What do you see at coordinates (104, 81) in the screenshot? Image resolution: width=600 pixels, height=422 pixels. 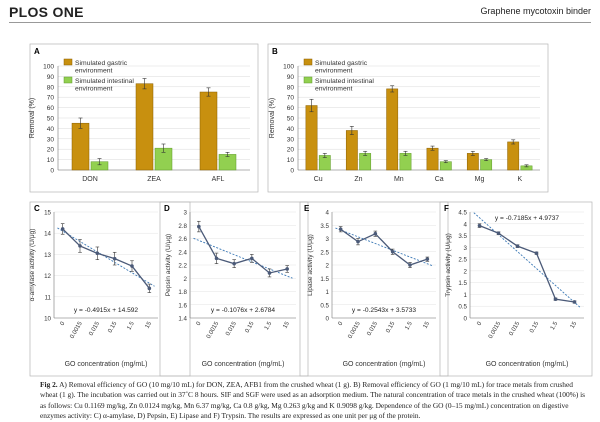 I see `legend-label: Simulated intestinal` at bounding box center [104, 81].